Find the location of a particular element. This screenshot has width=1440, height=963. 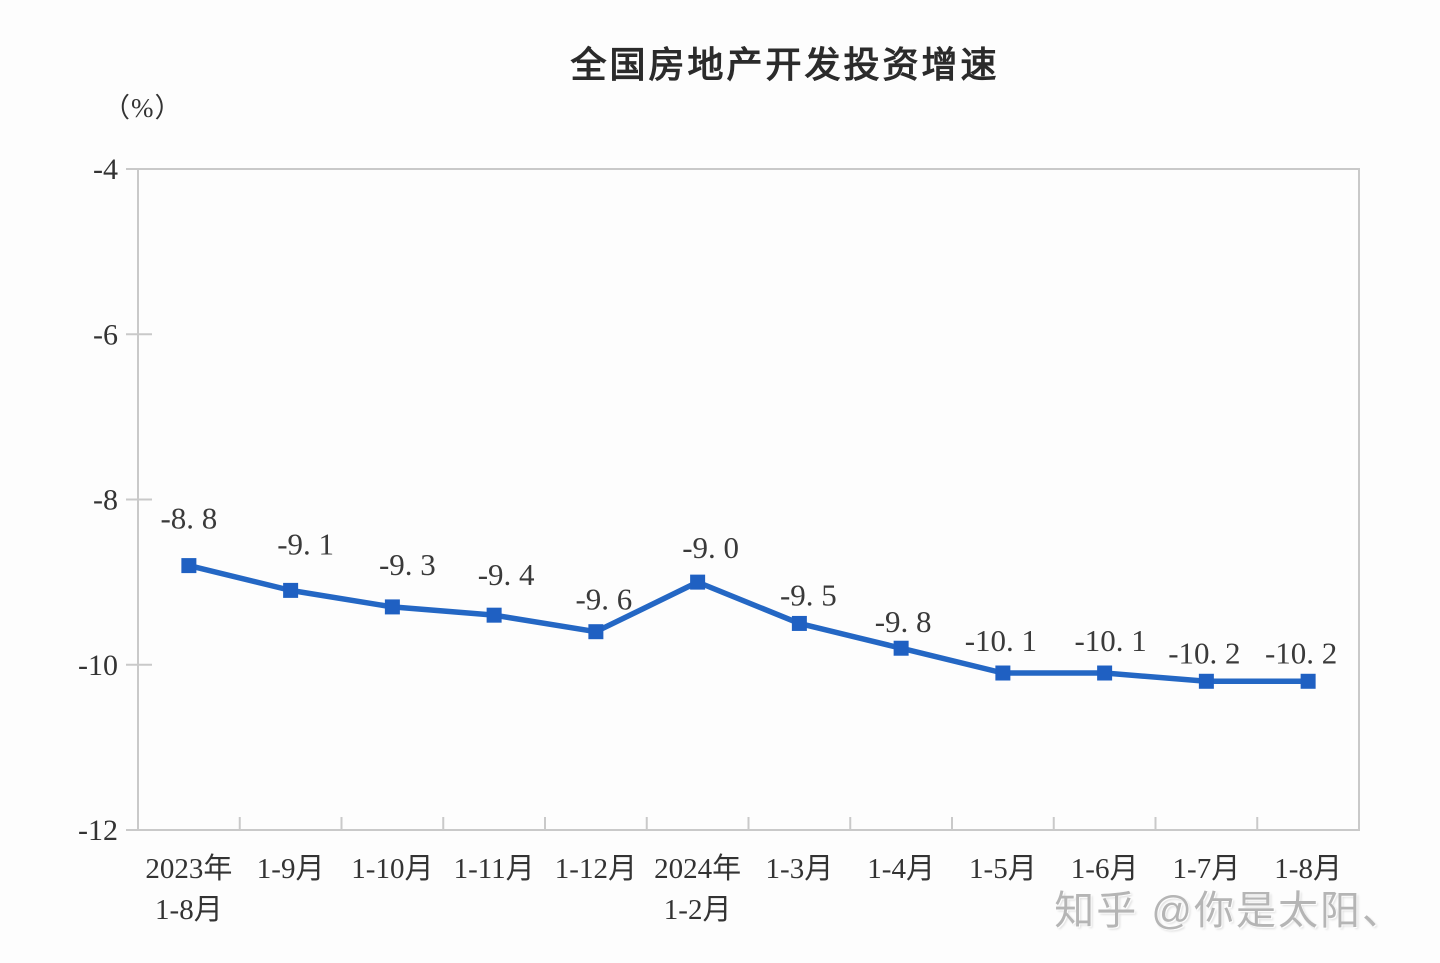

x-axis-category-label: 2024年 1-2月 is located at coordinates (697, 889).